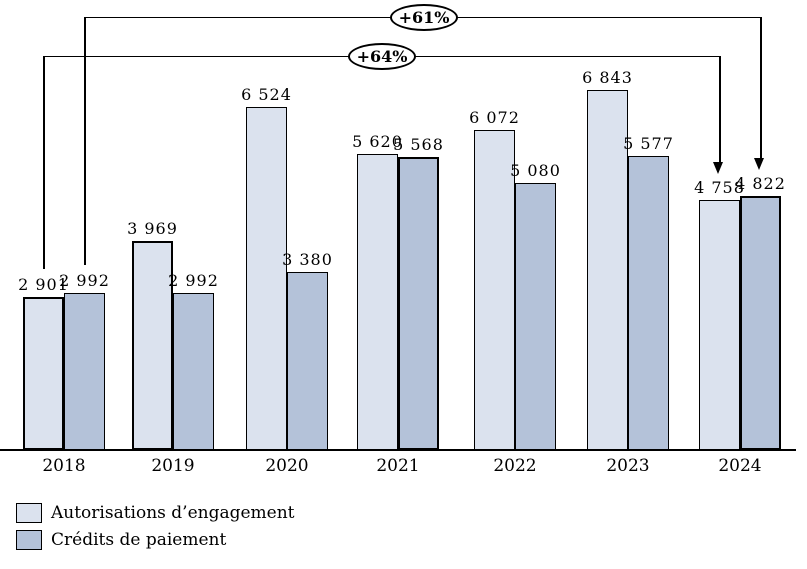 This screenshot has width=807, height=569. What do you see at coordinates (719, 108) in the screenshot?
I see `growth-bracket-64-right-vertical` at bounding box center [719, 108].